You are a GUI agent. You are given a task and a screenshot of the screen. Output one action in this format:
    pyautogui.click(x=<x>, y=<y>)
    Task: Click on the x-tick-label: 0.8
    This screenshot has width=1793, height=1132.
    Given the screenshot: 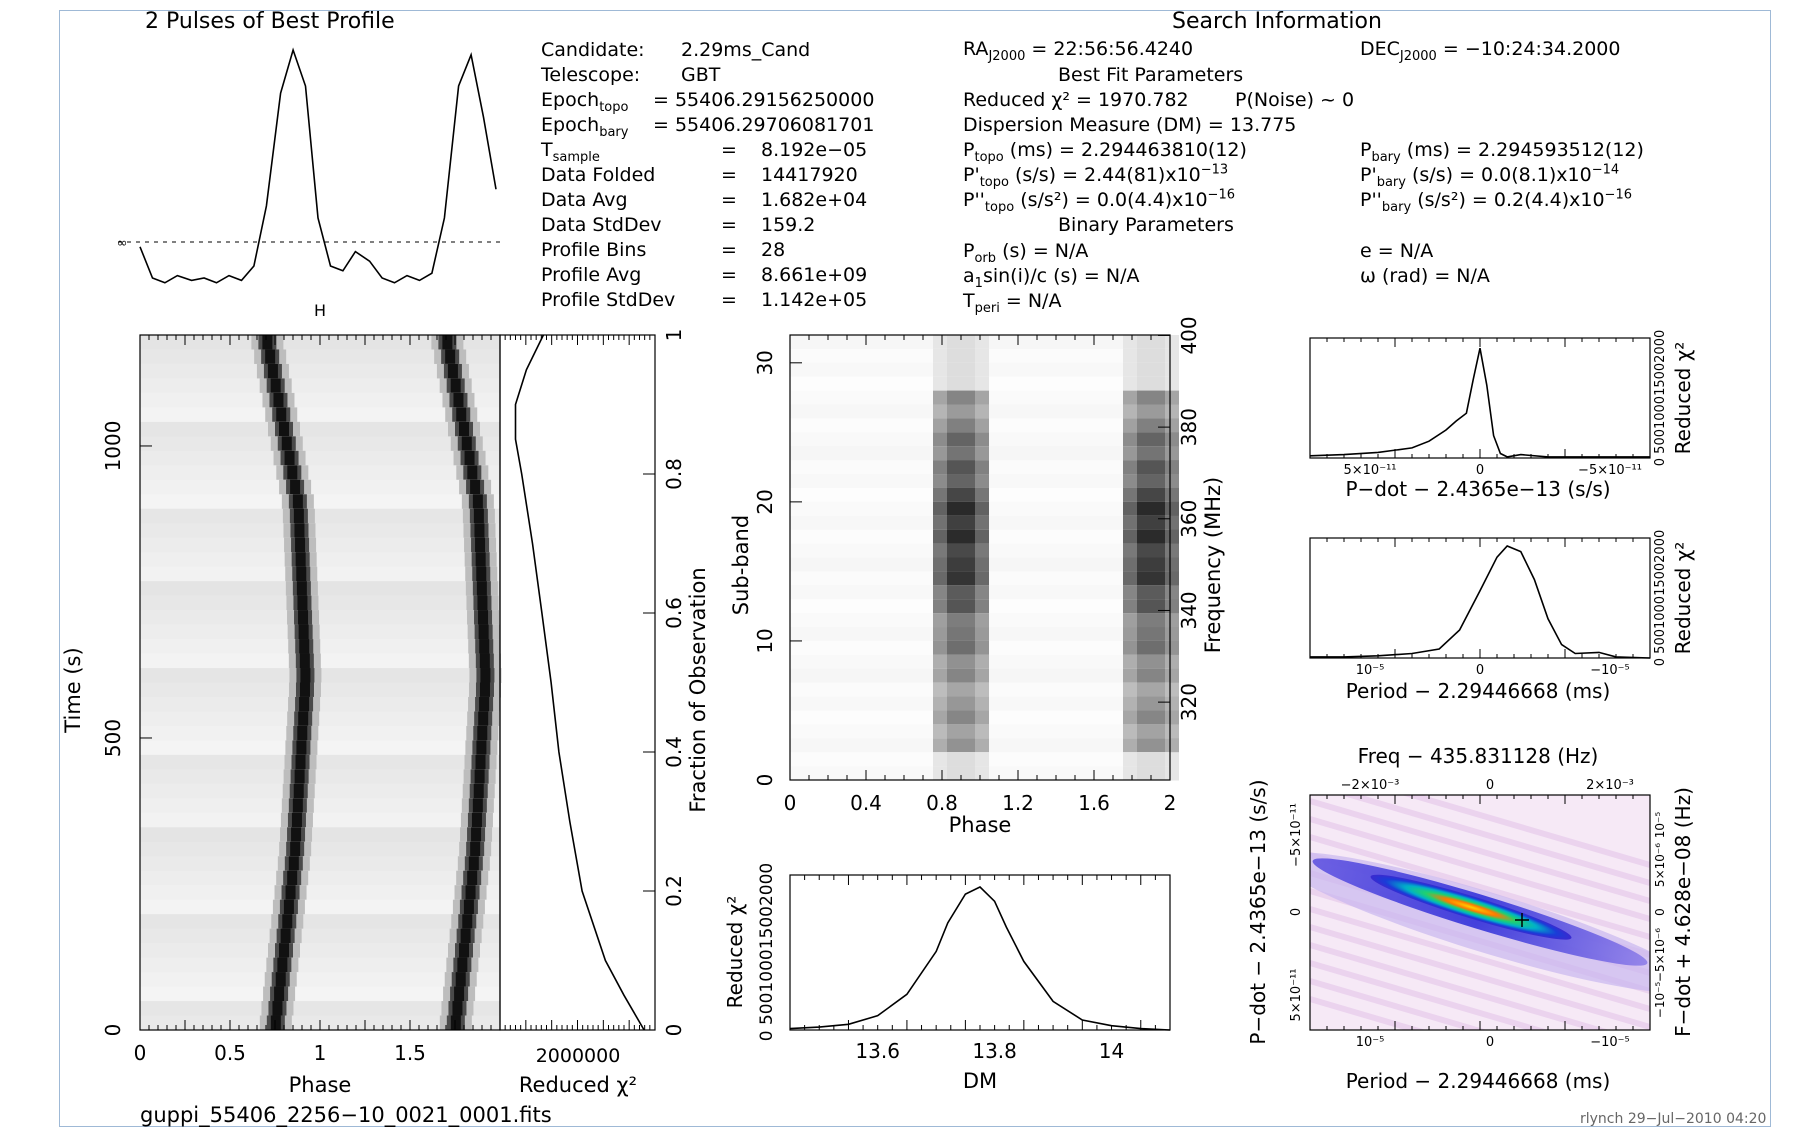 What is the action you would take?
    pyautogui.click(x=942, y=803)
    